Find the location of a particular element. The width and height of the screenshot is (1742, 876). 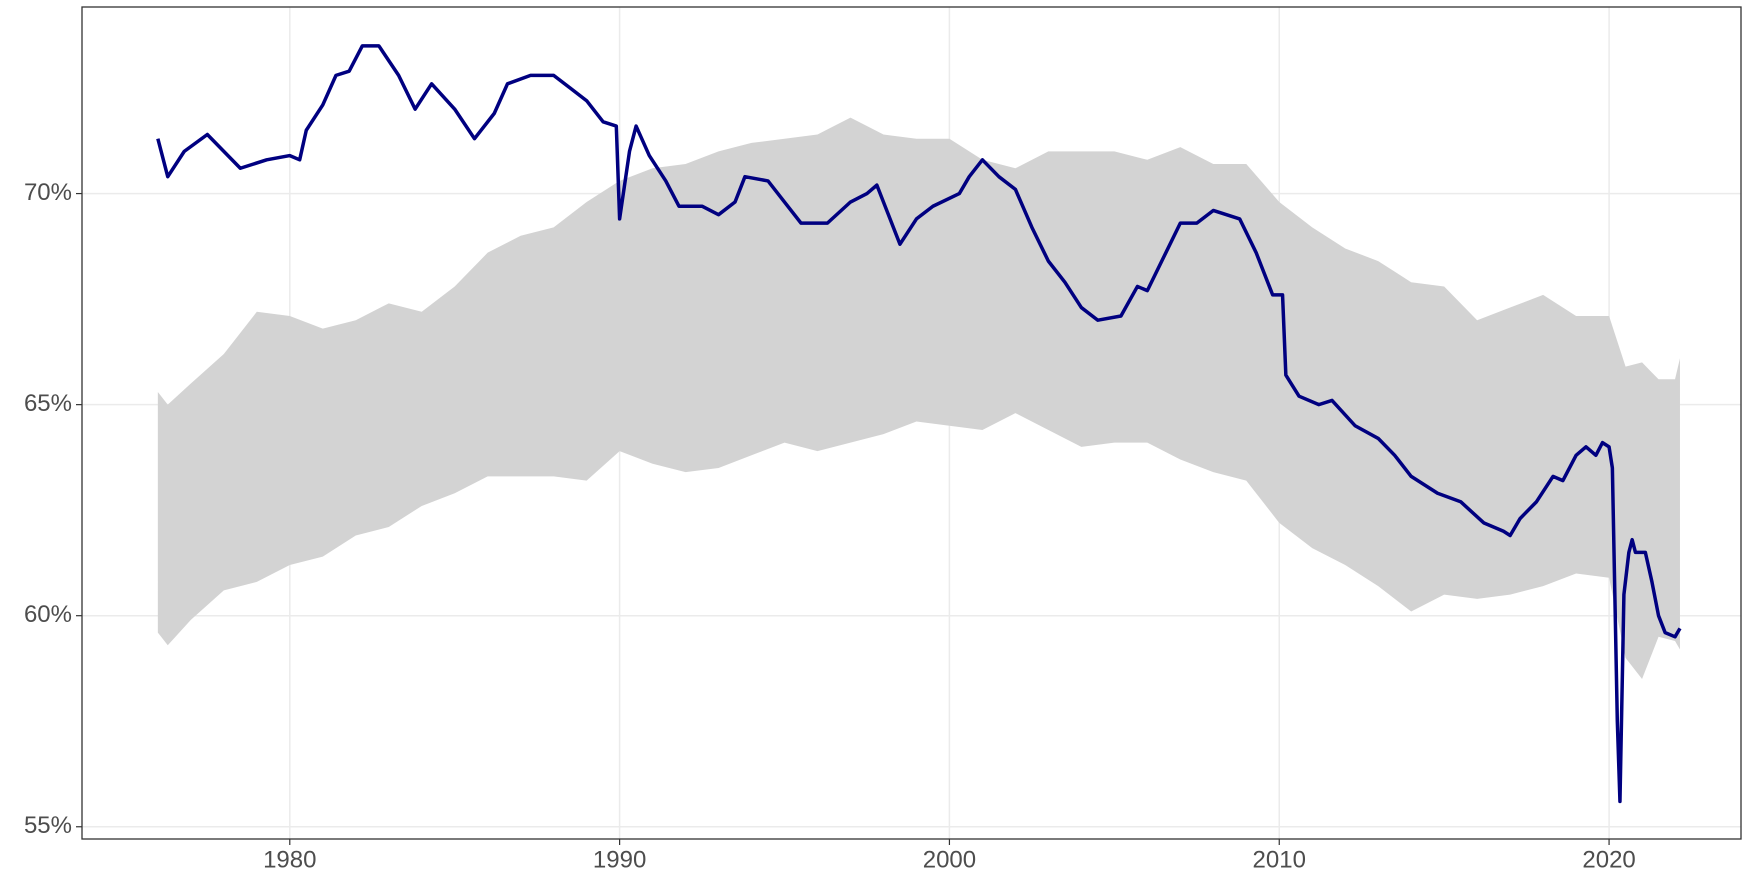

x-tick-label: 1990 is located at coordinates (619, 859).